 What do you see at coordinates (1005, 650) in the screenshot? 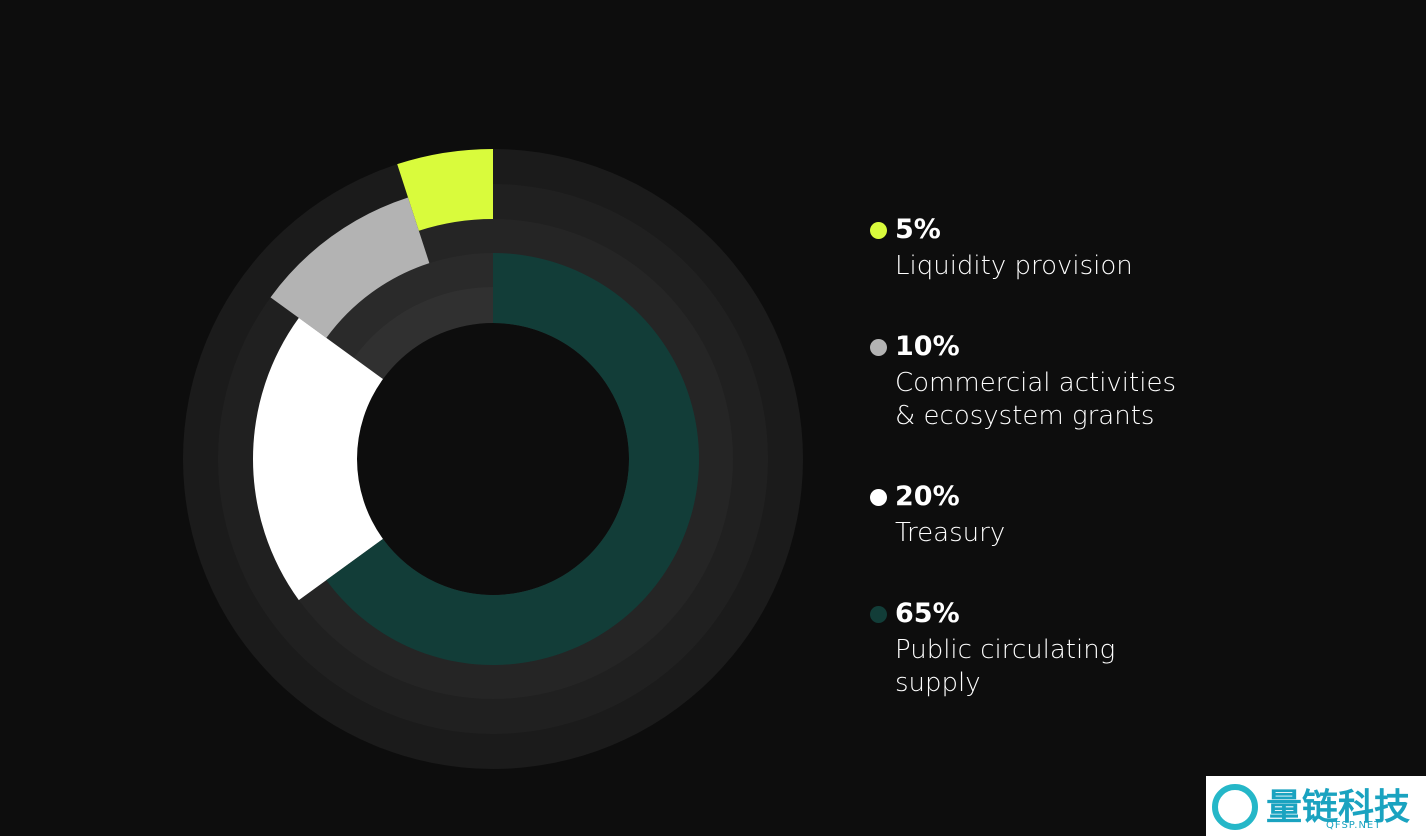
I see `legend-label: Public circulating` at bounding box center [1005, 650].